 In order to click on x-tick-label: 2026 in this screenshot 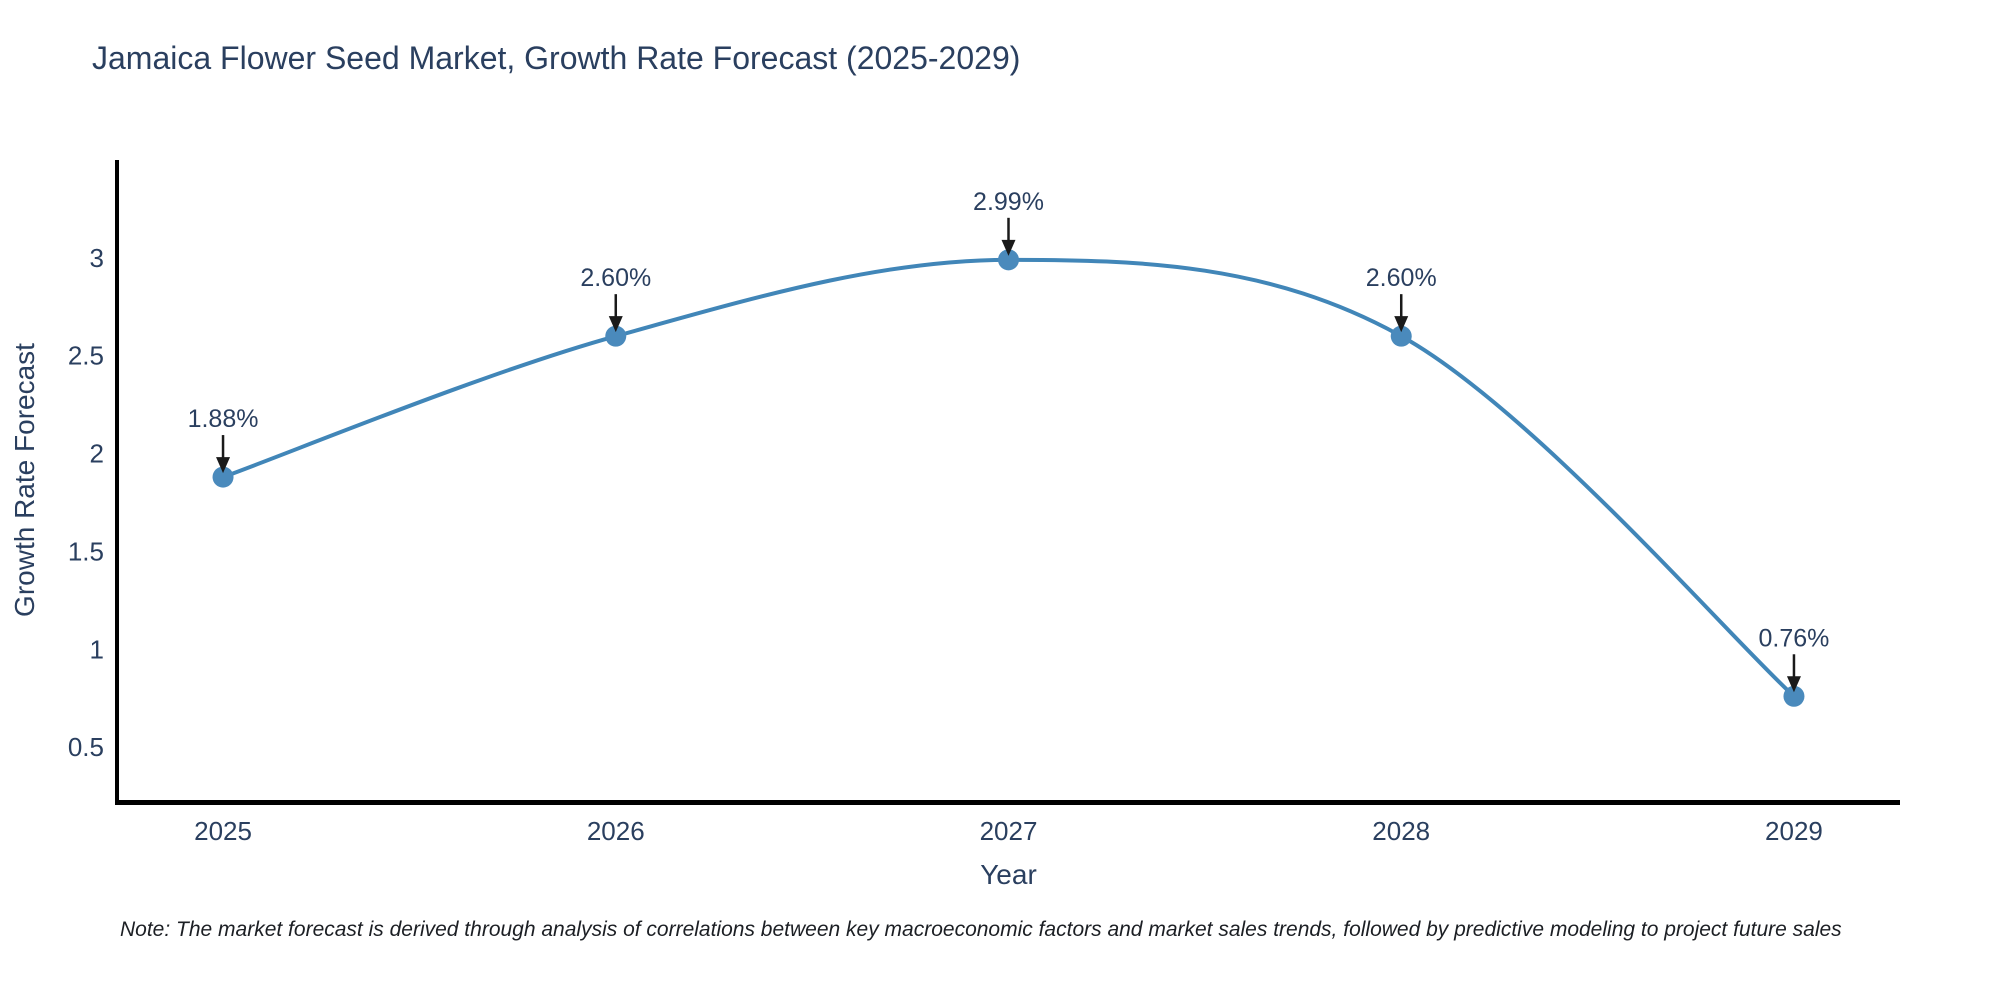, I will do `click(616, 831)`.